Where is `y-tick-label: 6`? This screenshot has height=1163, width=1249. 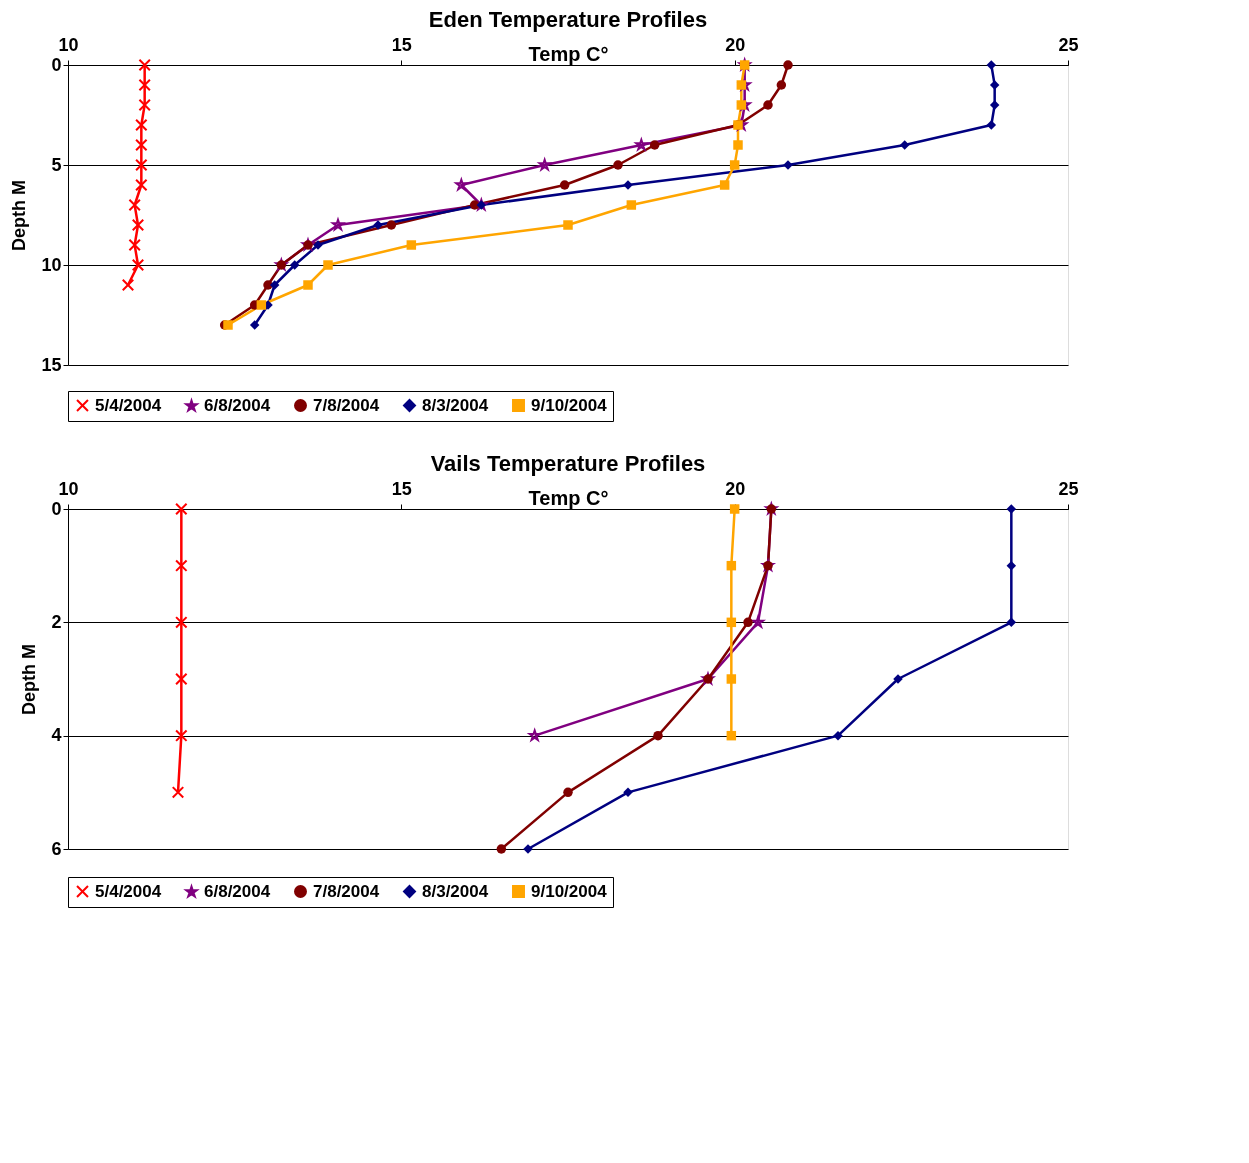 y-tick-label: 6 is located at coordinates (56, 848).